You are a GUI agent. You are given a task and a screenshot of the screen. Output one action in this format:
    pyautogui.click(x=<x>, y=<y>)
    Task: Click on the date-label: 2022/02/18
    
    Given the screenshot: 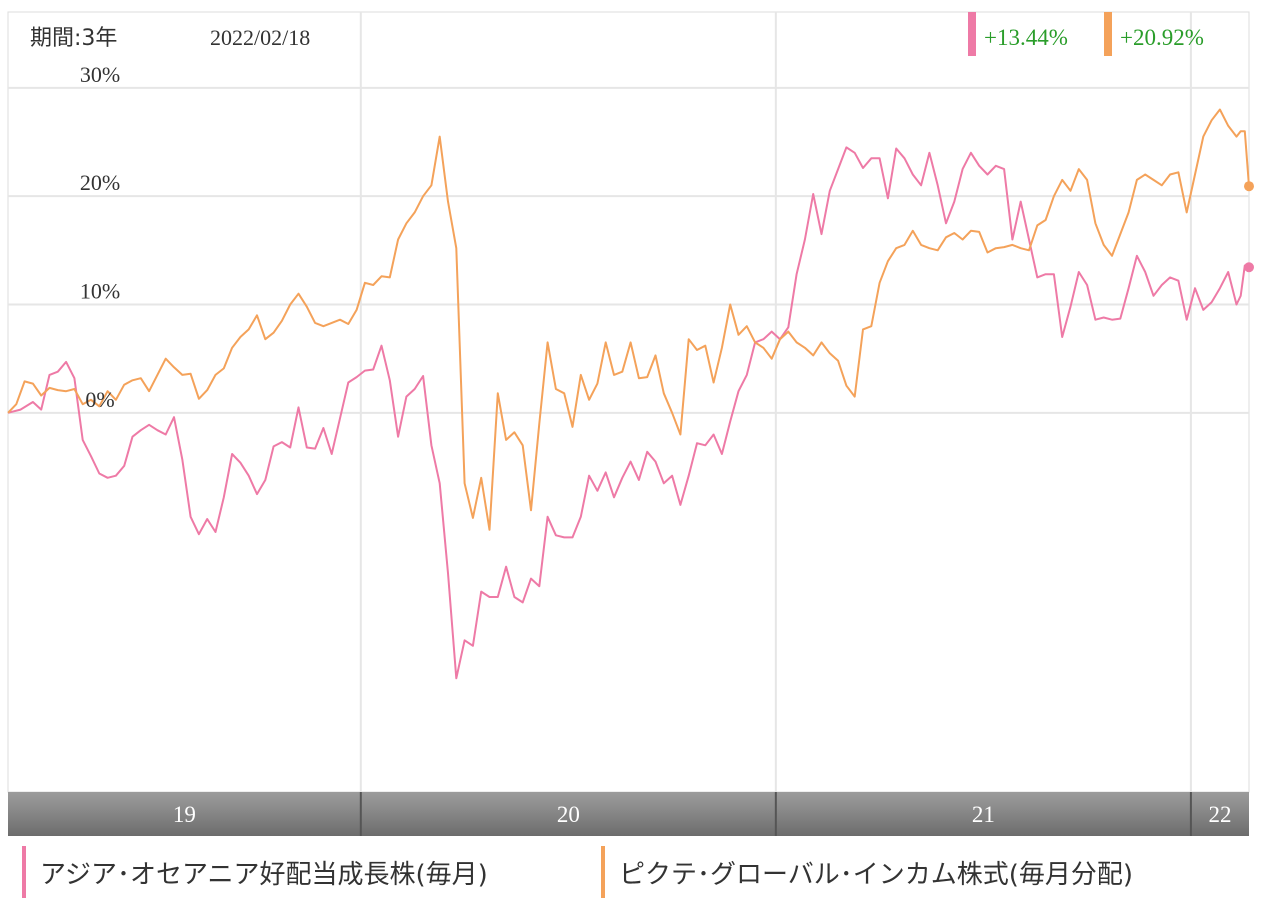 What is the action you would take?
    pyautogui.click(x=260, y=37)
    